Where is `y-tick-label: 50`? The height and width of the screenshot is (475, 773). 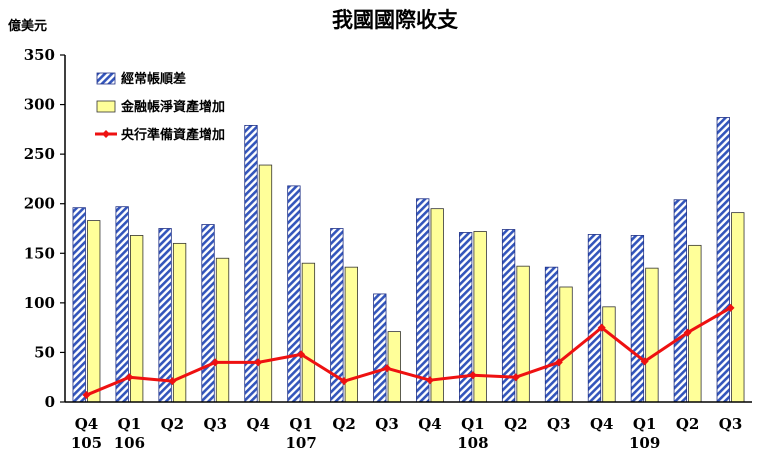
y-tick-label: 50 is located at coordinates (44, 352).